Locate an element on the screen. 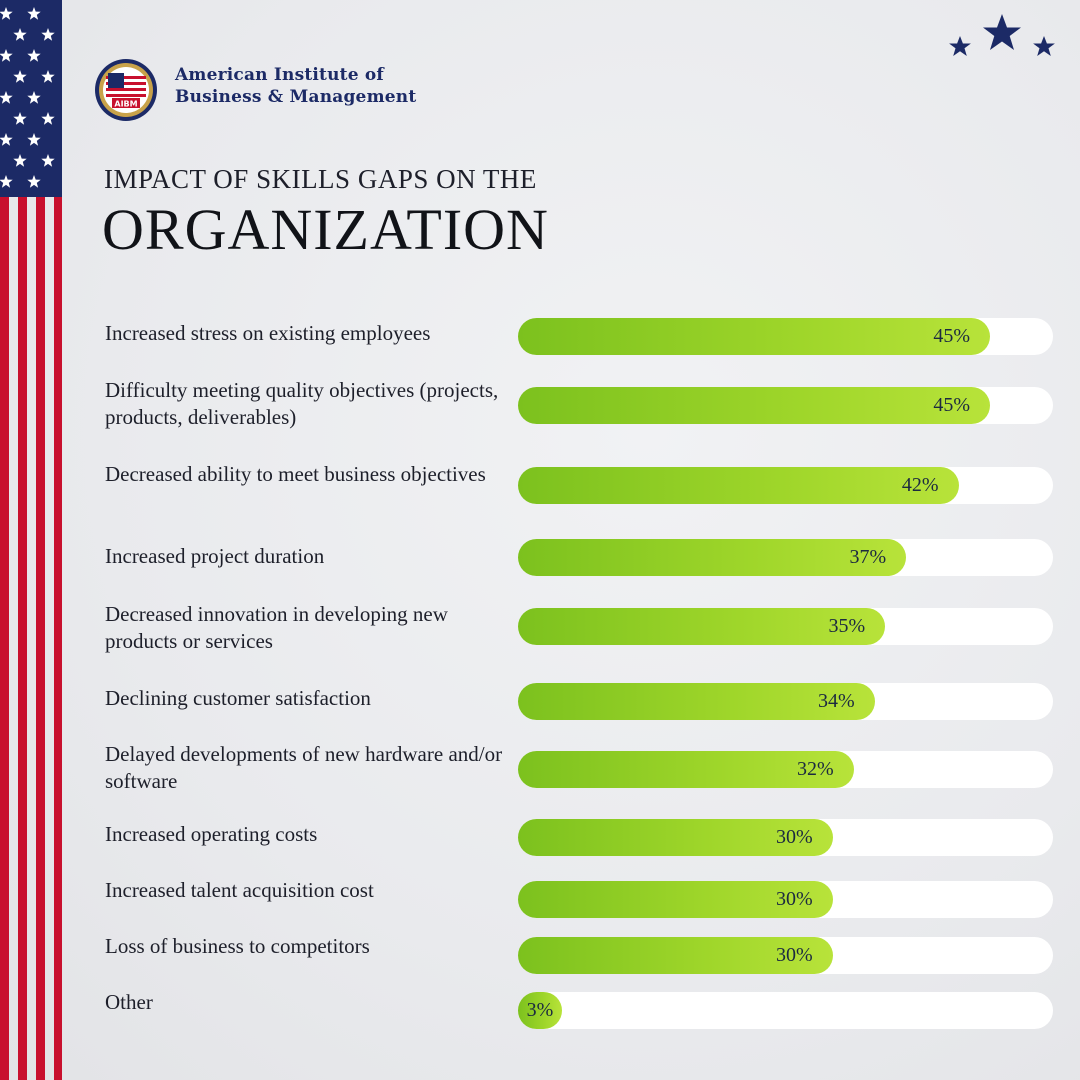 The height and width of the screenshot is (1080, 1080). us-flag-strip is located at coordinates (31, 540).